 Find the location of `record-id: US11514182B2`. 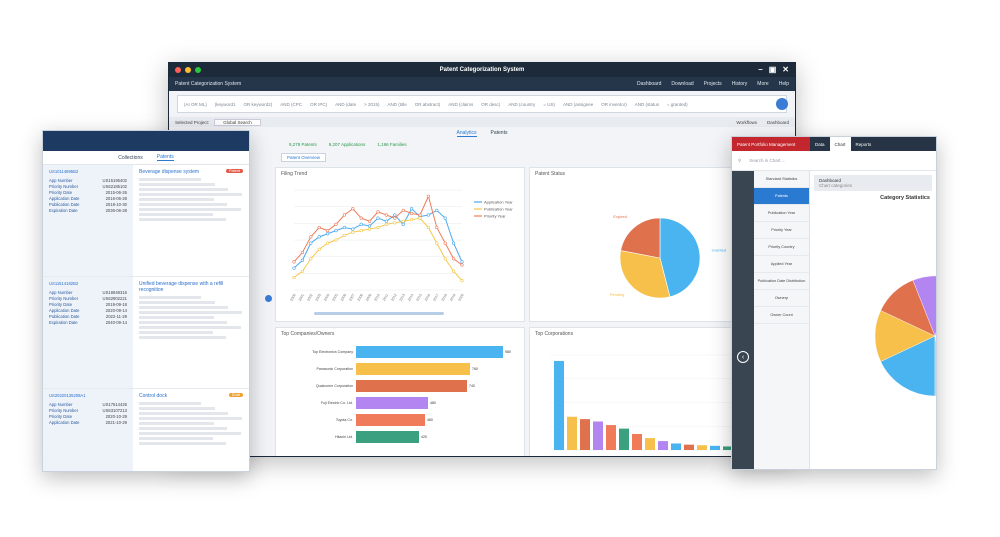

record-id: US11514182B2 is located at coordinates (64, 283).